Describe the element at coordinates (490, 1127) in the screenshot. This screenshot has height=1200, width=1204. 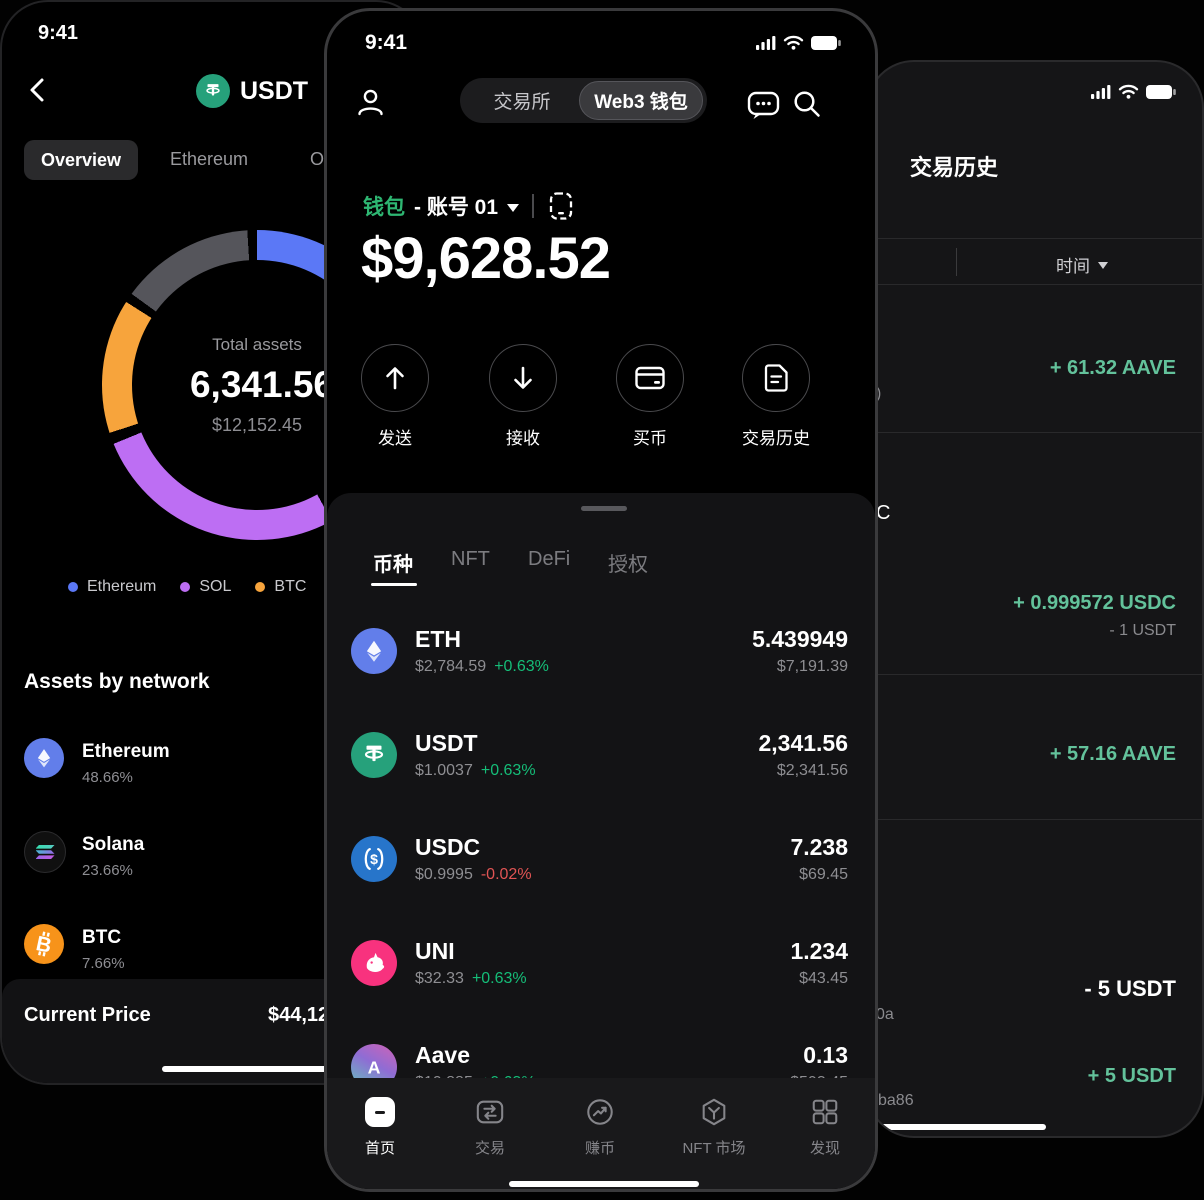
I see `nav-trade: 交易` at that location.